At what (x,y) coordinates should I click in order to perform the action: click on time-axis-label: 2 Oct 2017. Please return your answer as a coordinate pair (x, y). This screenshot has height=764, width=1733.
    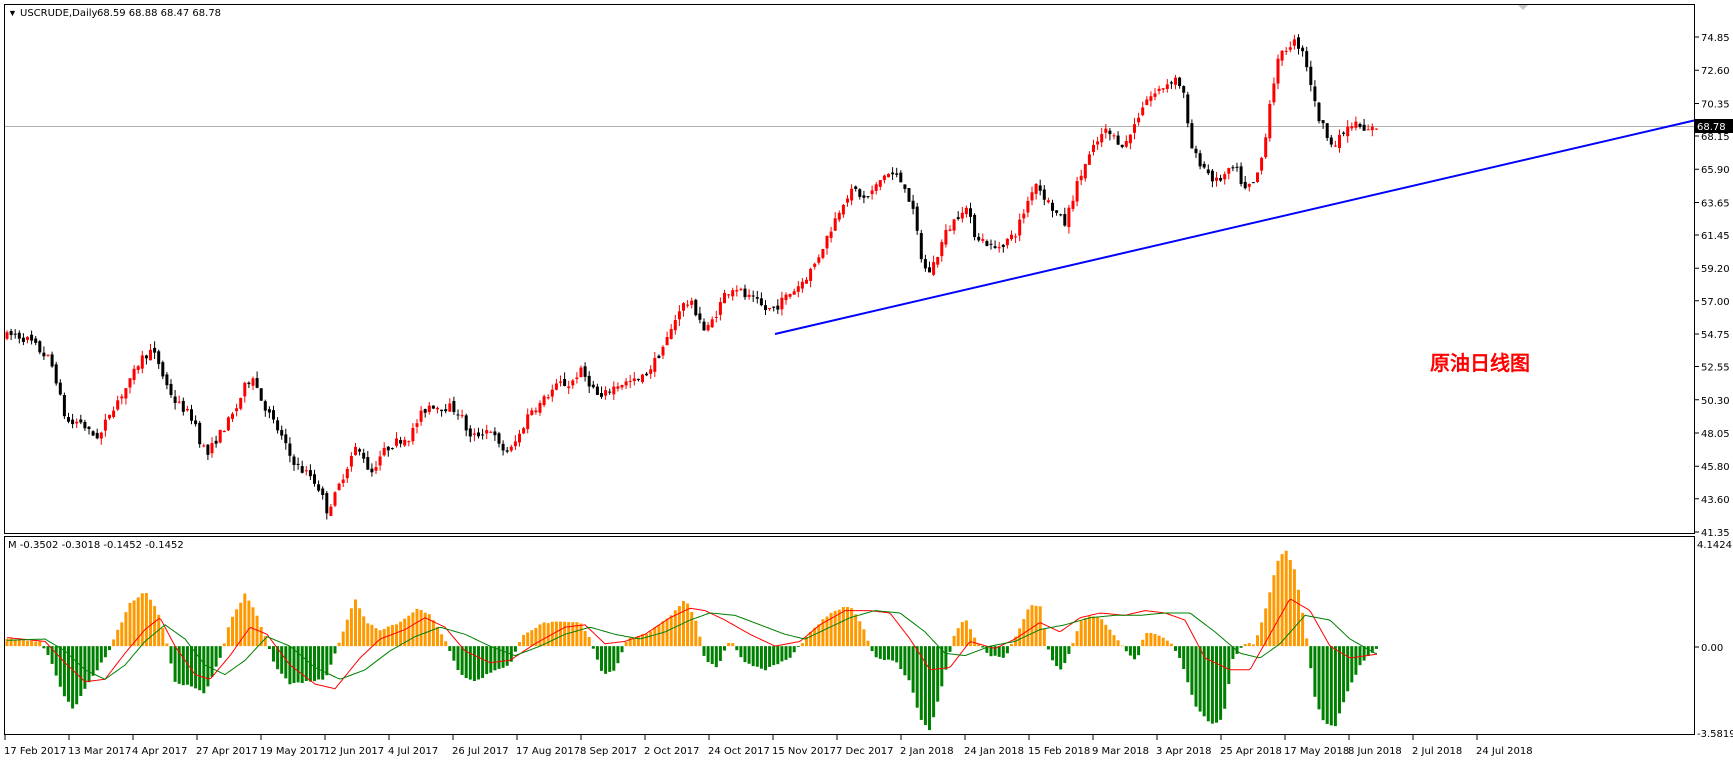
    Looking at the image, I should click on (671, 751).